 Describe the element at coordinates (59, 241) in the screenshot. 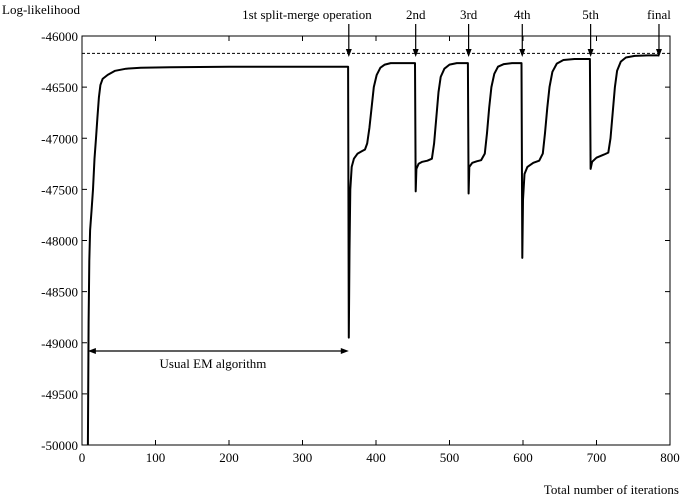

I see `y-tick-label: -48000` at that location.